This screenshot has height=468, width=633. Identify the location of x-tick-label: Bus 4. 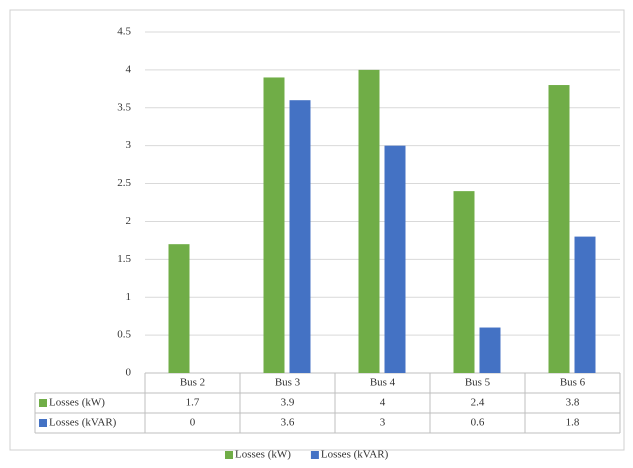
(383, 383).